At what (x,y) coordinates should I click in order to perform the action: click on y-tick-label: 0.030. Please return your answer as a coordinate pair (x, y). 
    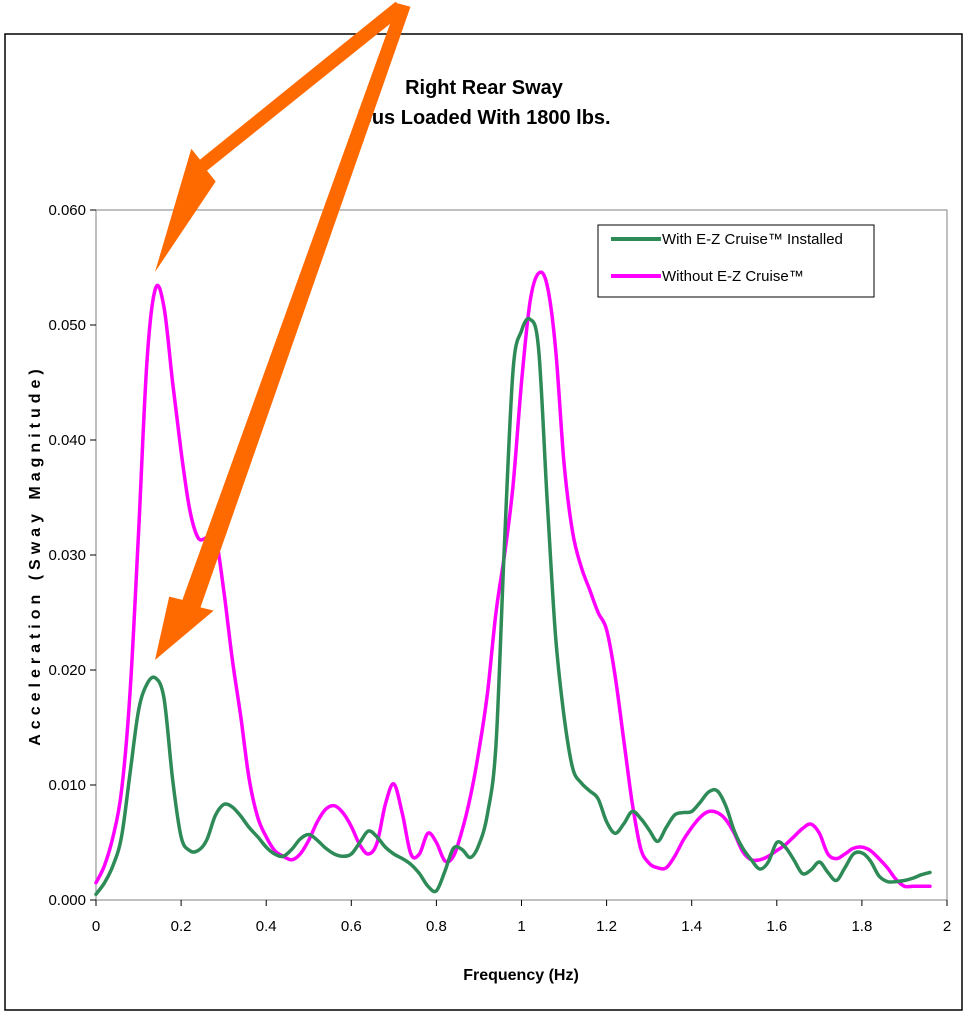
    Looking at the image, I should click on (67, 555).